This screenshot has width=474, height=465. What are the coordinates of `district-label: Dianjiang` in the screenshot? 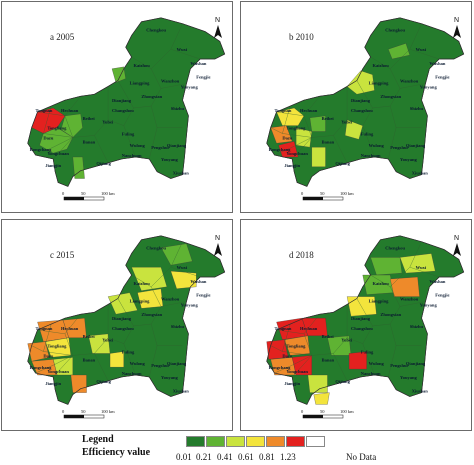 It's located at (122, 318).